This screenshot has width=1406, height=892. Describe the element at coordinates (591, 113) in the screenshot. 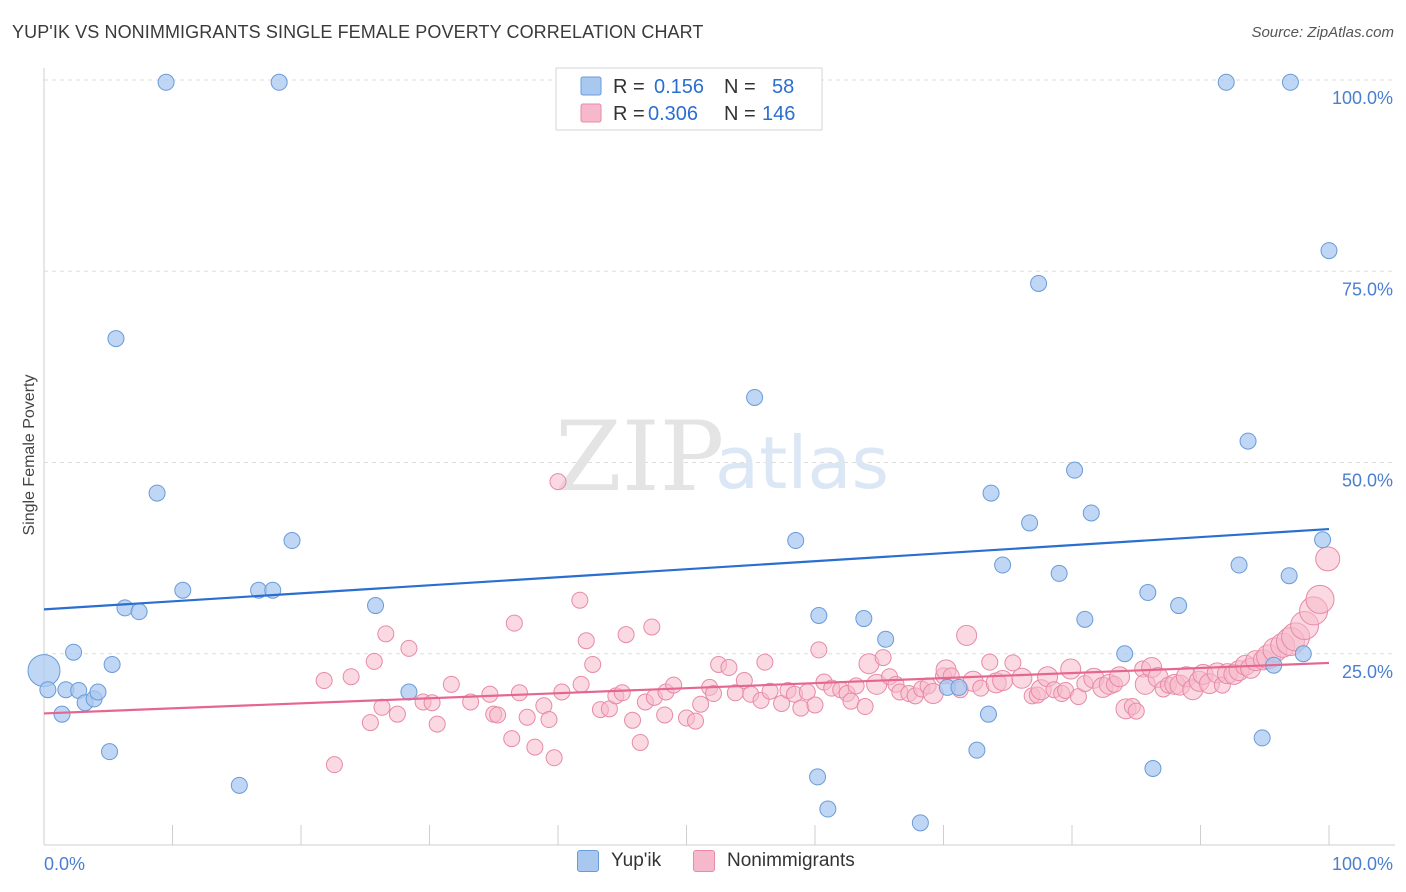

I see `legend-swatch-nonimmigrants` at that location.